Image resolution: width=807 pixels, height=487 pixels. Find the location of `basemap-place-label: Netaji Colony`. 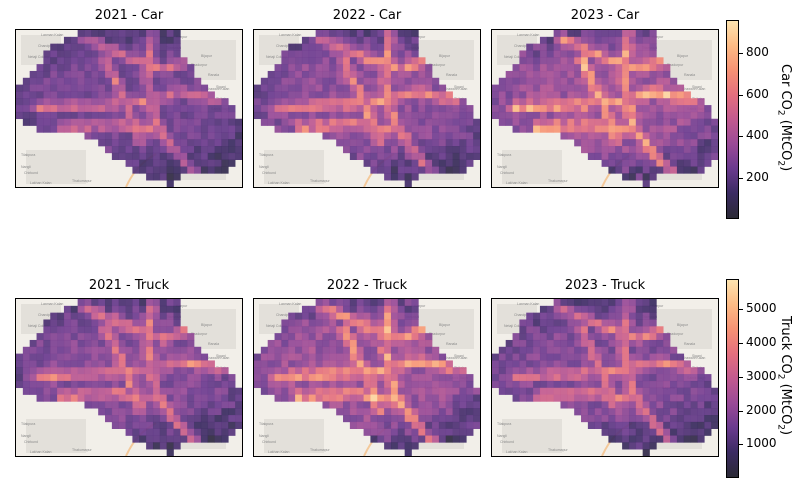

basemap-place-label: Netaji Colony is located at coordinates (514, 57).